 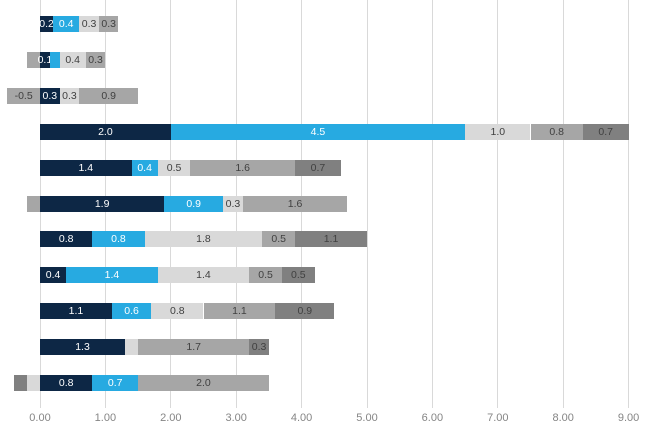 I want to click on bar-segment: 4.5, so click(x=318, y=131).